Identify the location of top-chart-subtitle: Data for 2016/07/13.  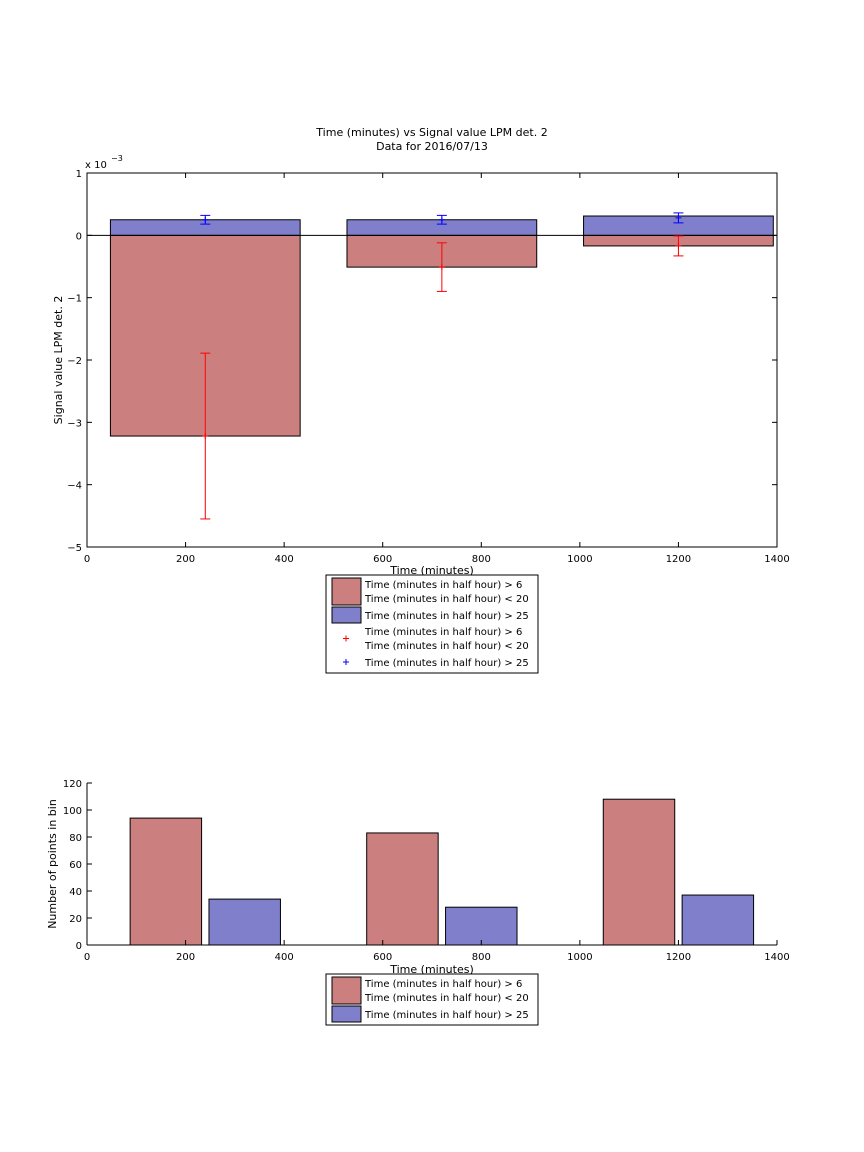
(432, 146).